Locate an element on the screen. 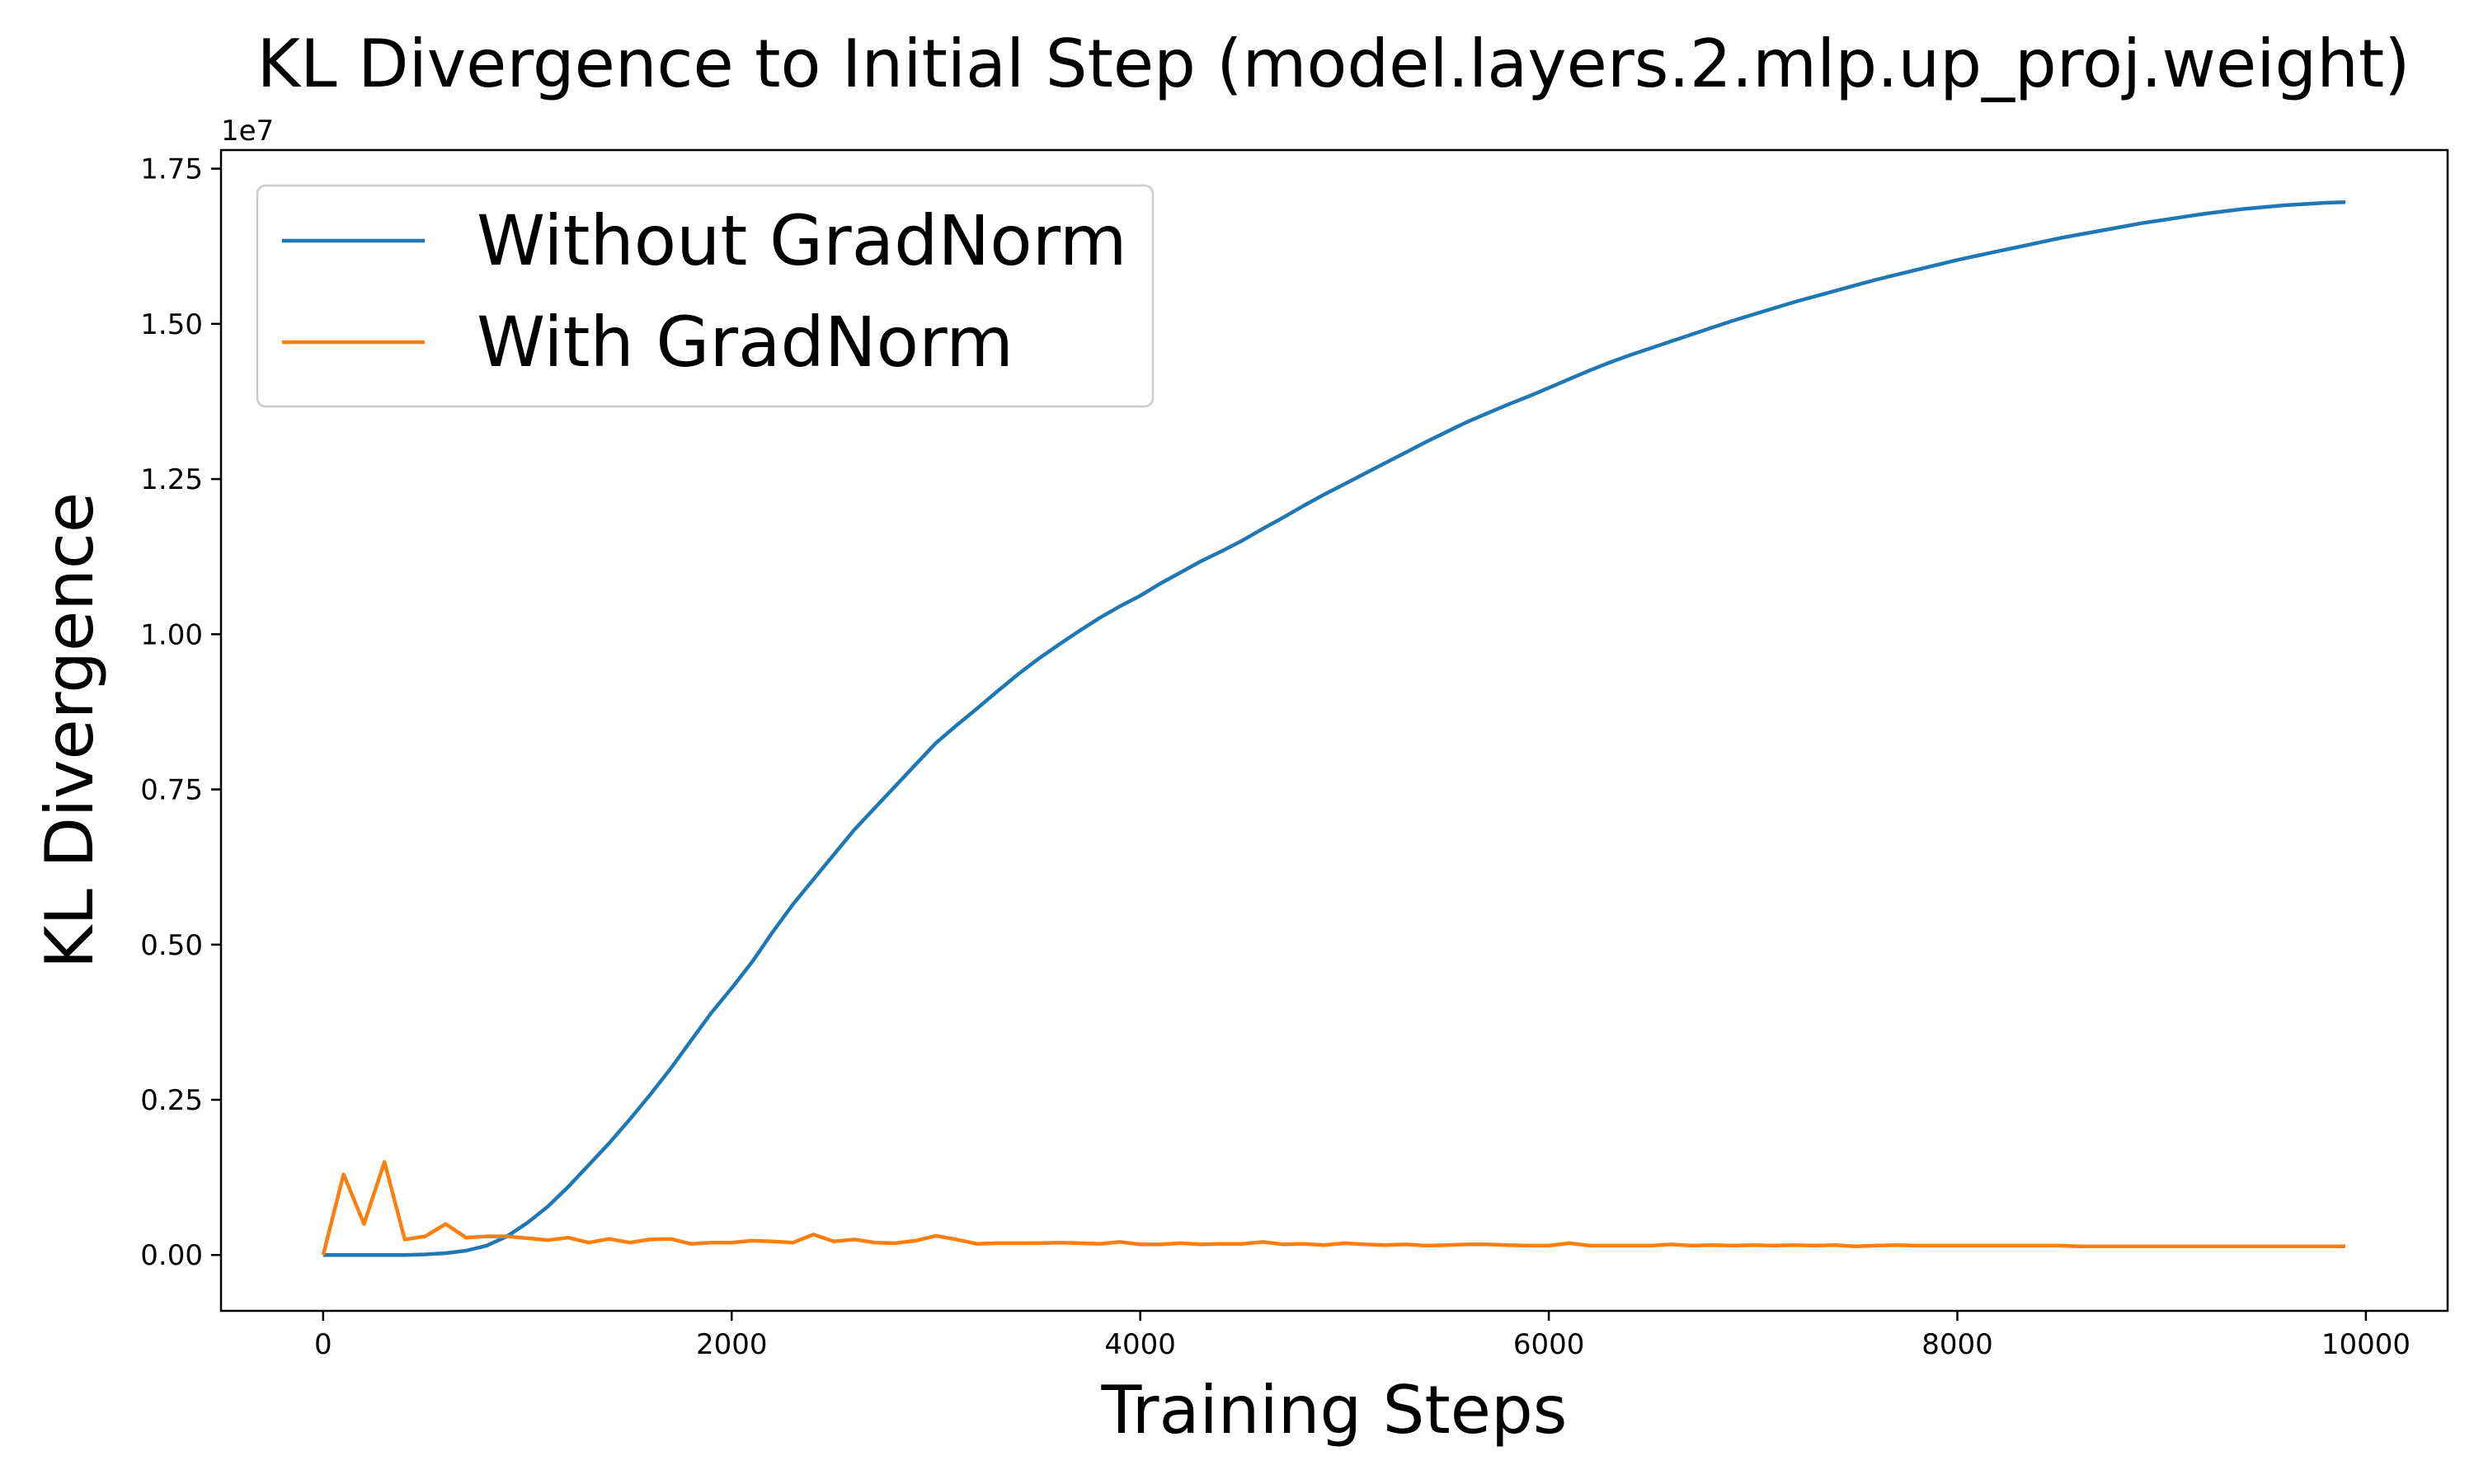 This screenshot has height=1484, width=2474. x-tick-label: 10000 is located at coordinates (2366, 1344).